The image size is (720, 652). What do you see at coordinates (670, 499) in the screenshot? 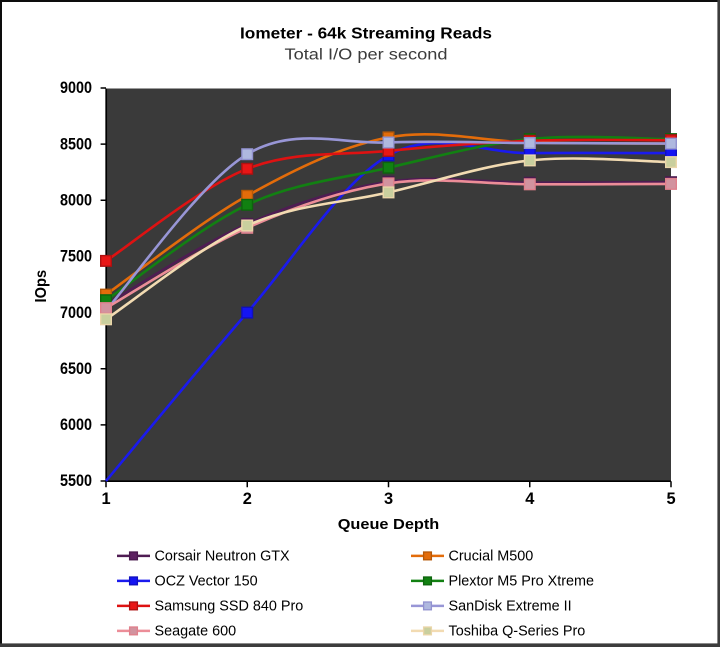
I see `svg-text: 5` at bounding box center [670, 499].